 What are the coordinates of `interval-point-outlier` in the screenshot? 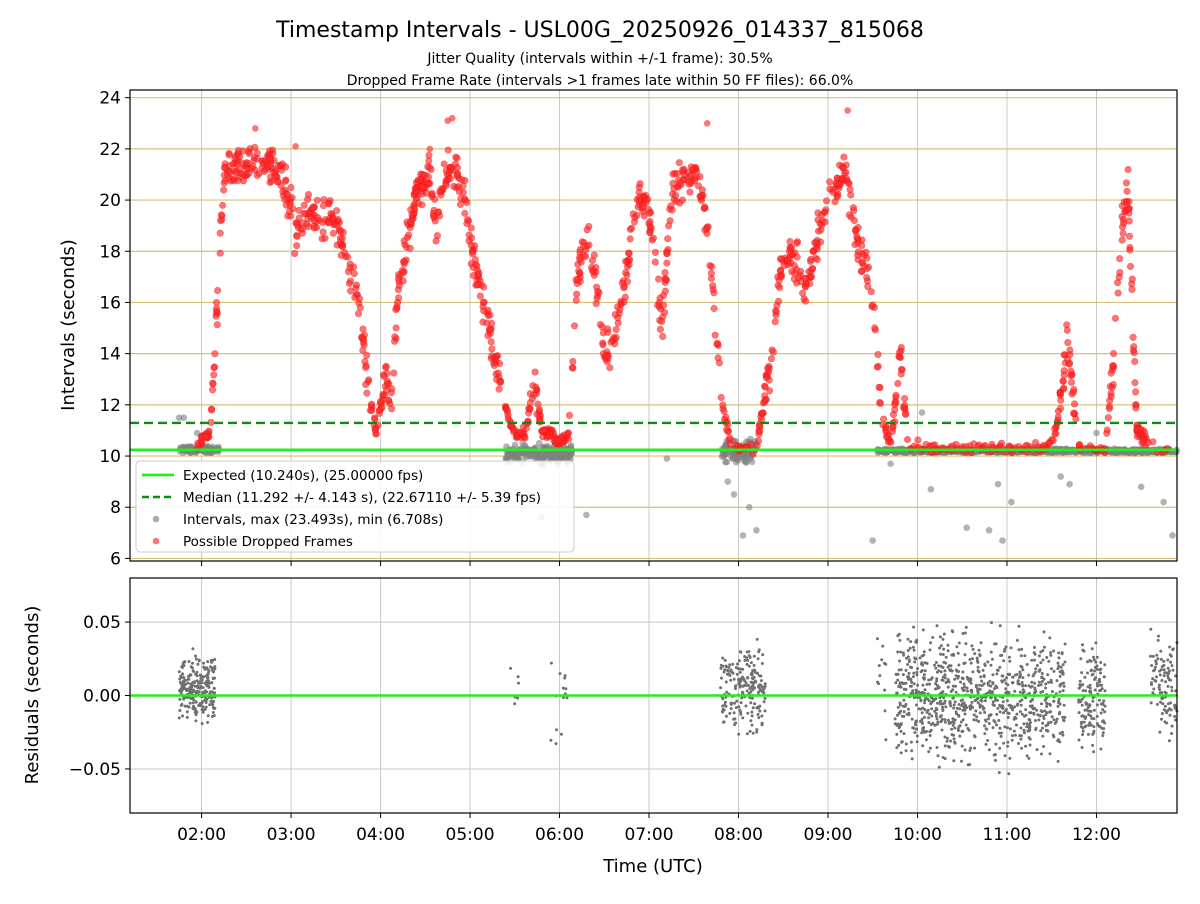 It's located at (998, 484).